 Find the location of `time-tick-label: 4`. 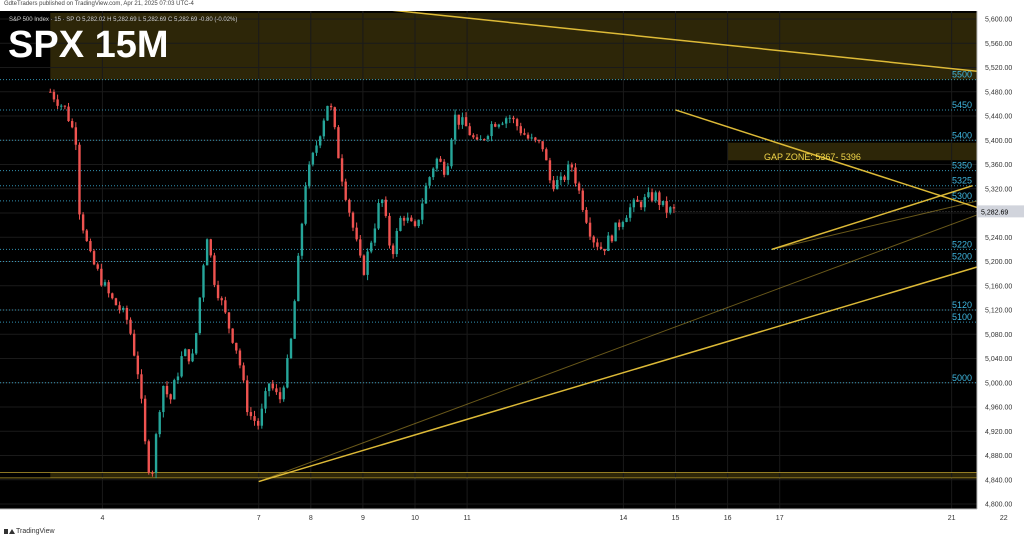

time-tick-label: 4 is located at coordinates (102, 518).